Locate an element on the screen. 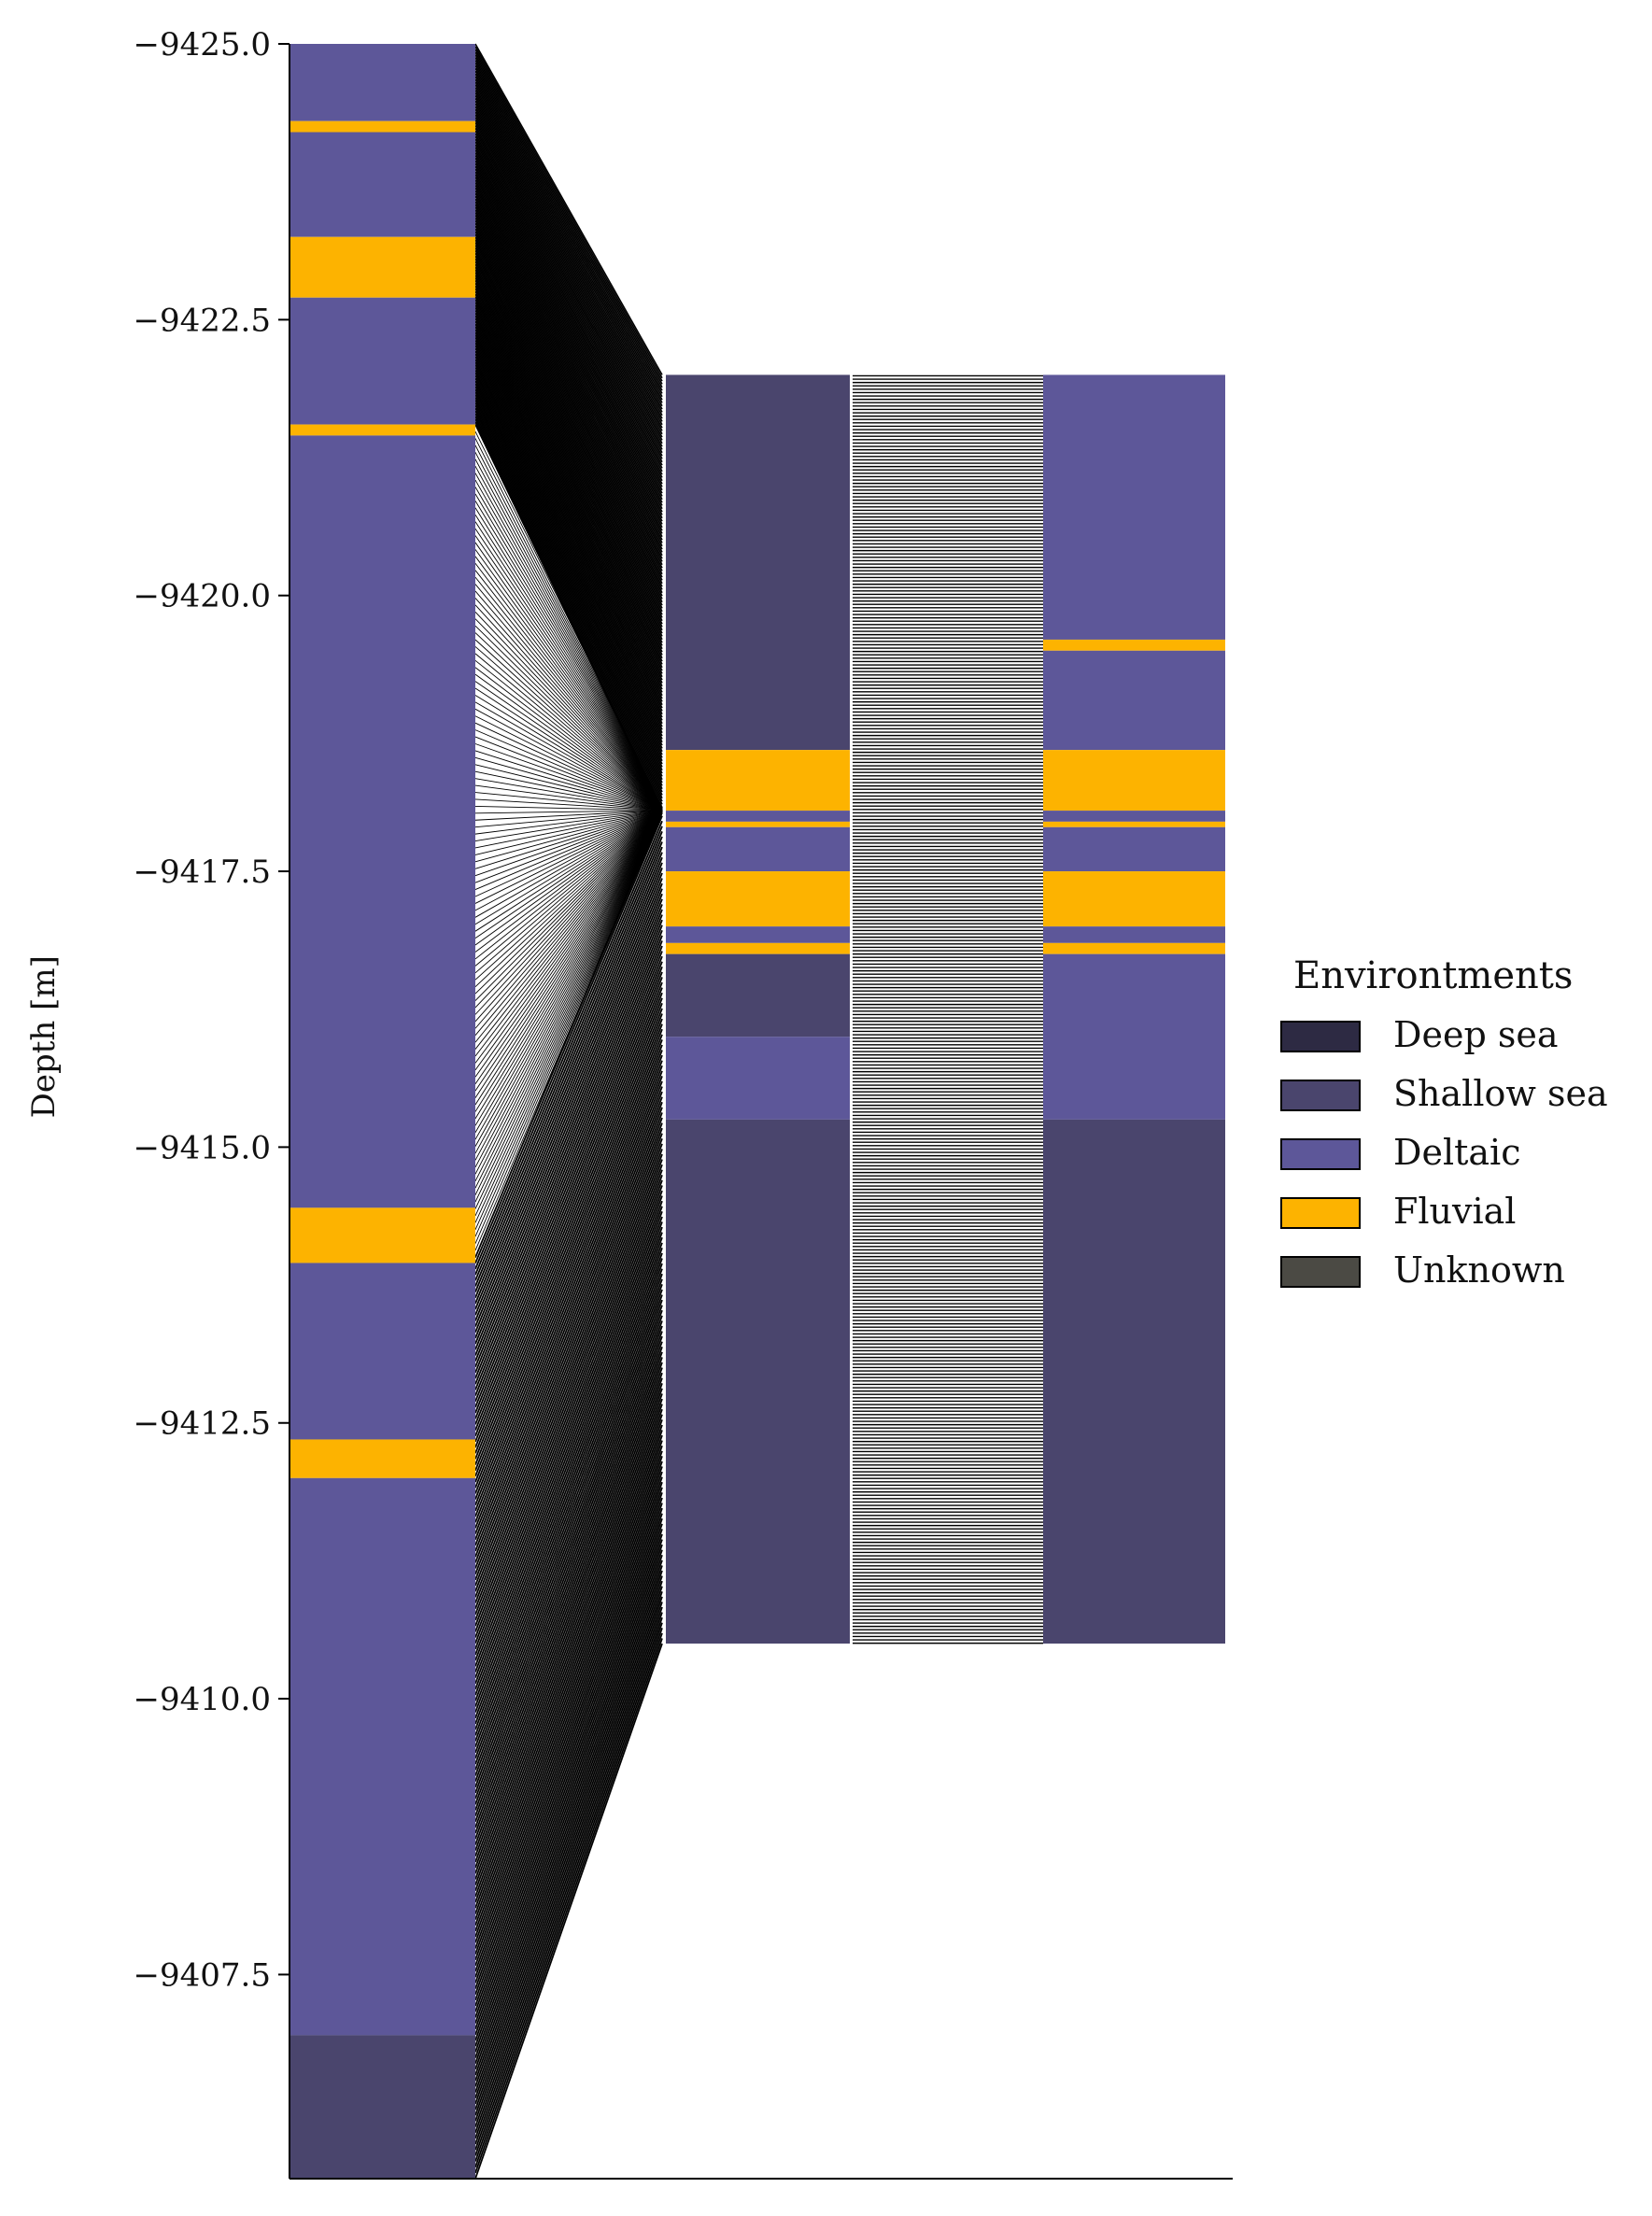 The image size is (1652, 2216). y-tick-label: −9407.5 is located at coordinates (202, 1975).